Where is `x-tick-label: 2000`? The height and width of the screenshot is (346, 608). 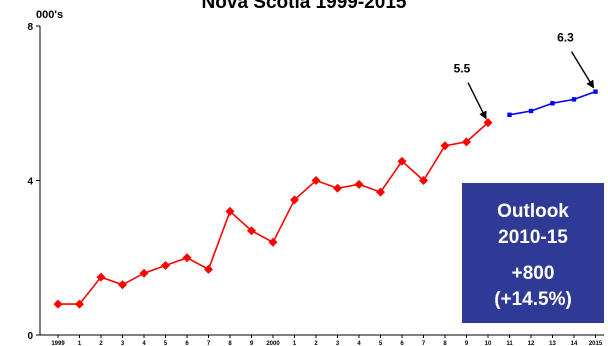
x-tick-label: 2000 is located at coordinates (273, 343).